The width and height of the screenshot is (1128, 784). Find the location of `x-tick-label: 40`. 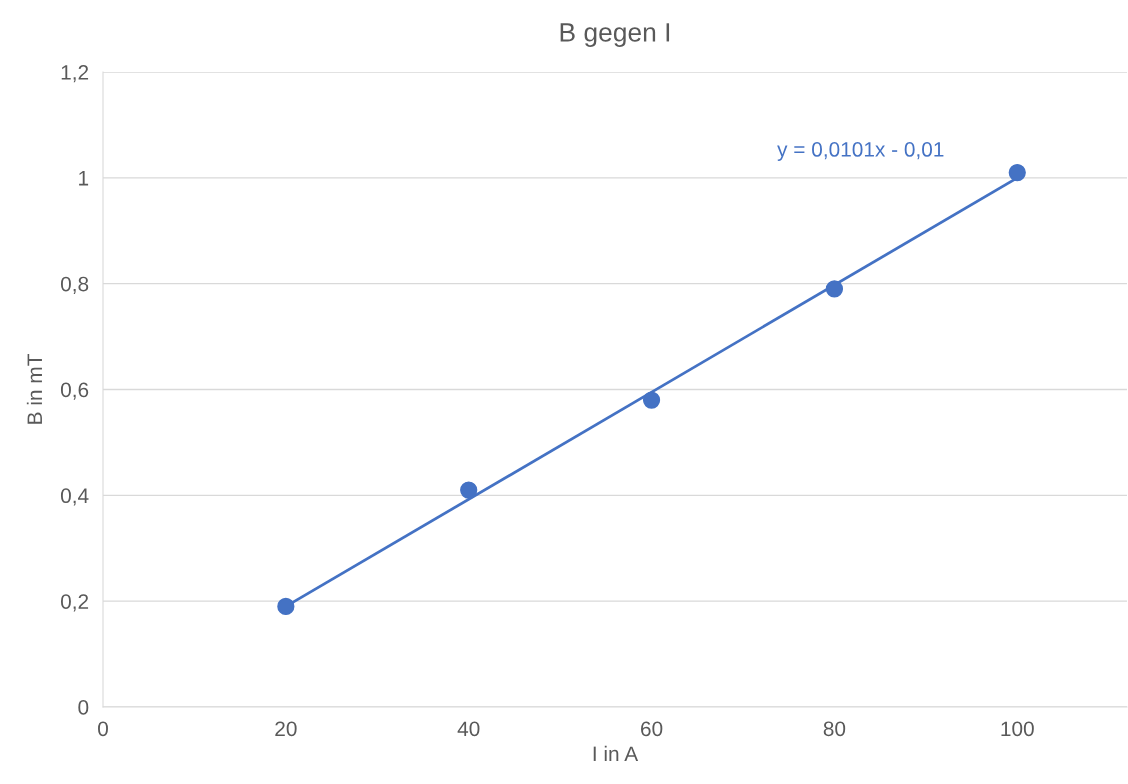

x-tick-label: 40 is located at coordinates (468, 729).